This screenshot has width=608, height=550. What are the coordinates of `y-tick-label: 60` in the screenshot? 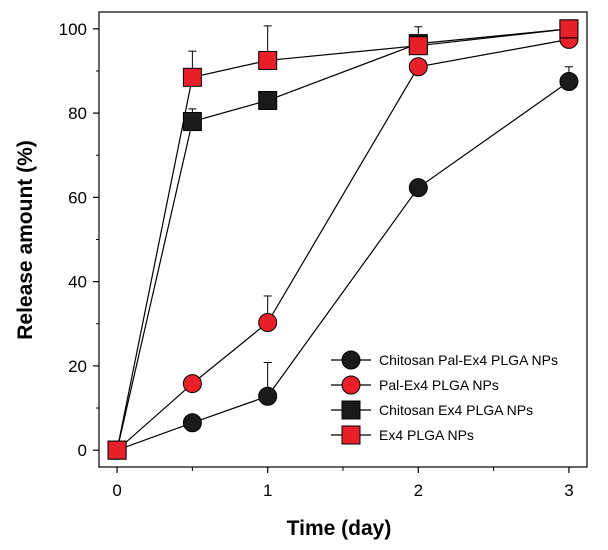 It's located at (77, 197).